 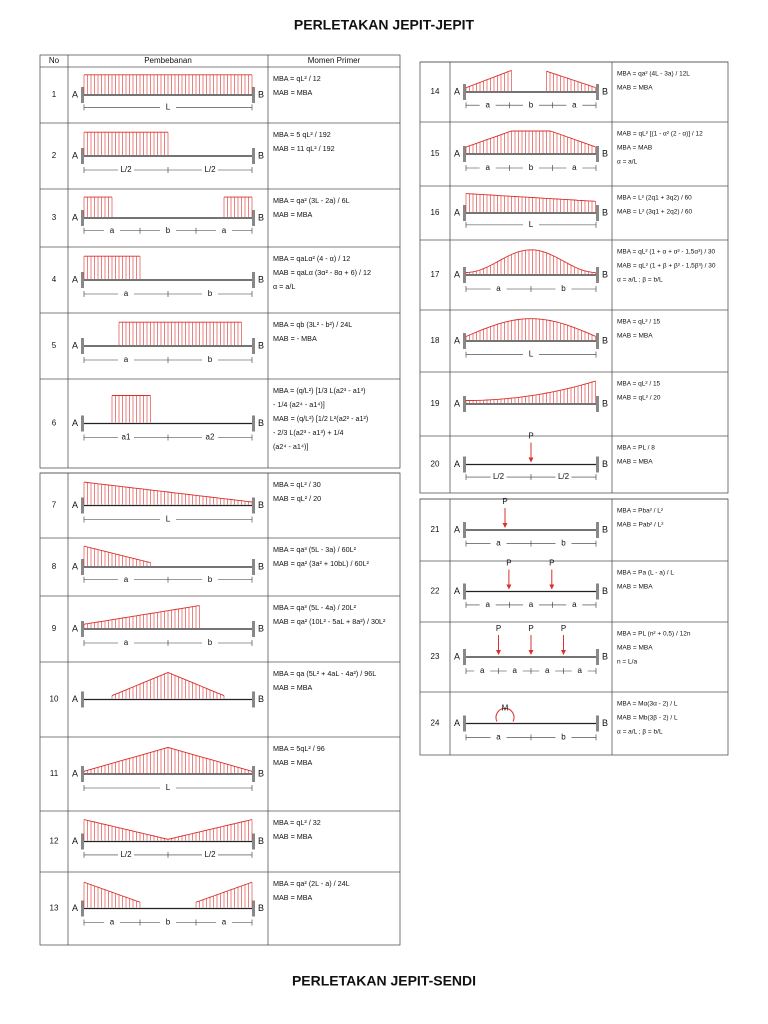 What do you see at coordinates (284, 286) in the screenshot?
I see `formula-line: α = a/L` at bounding box center [284, 286].